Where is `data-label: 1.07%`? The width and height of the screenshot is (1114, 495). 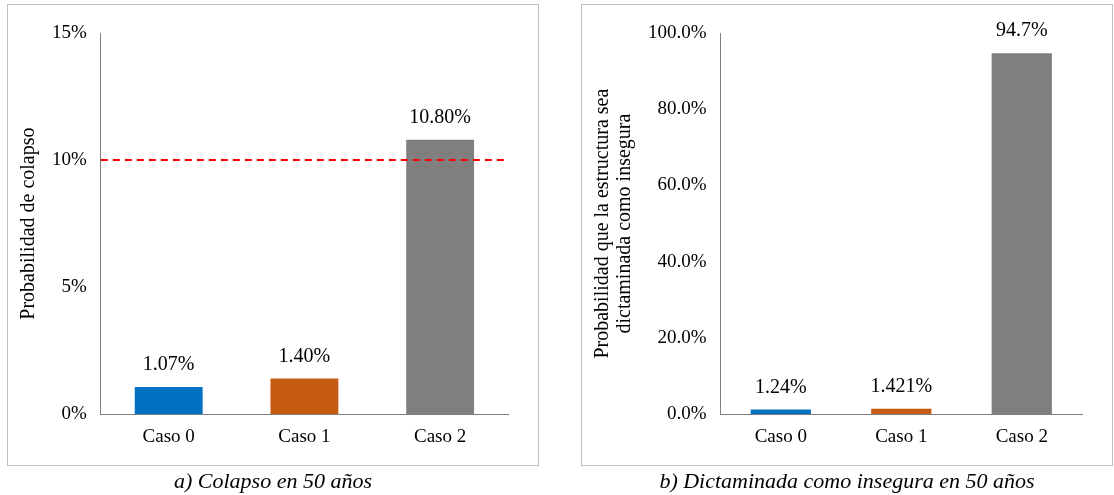 data-label: 1.07% is located at coordinates (168, 363).